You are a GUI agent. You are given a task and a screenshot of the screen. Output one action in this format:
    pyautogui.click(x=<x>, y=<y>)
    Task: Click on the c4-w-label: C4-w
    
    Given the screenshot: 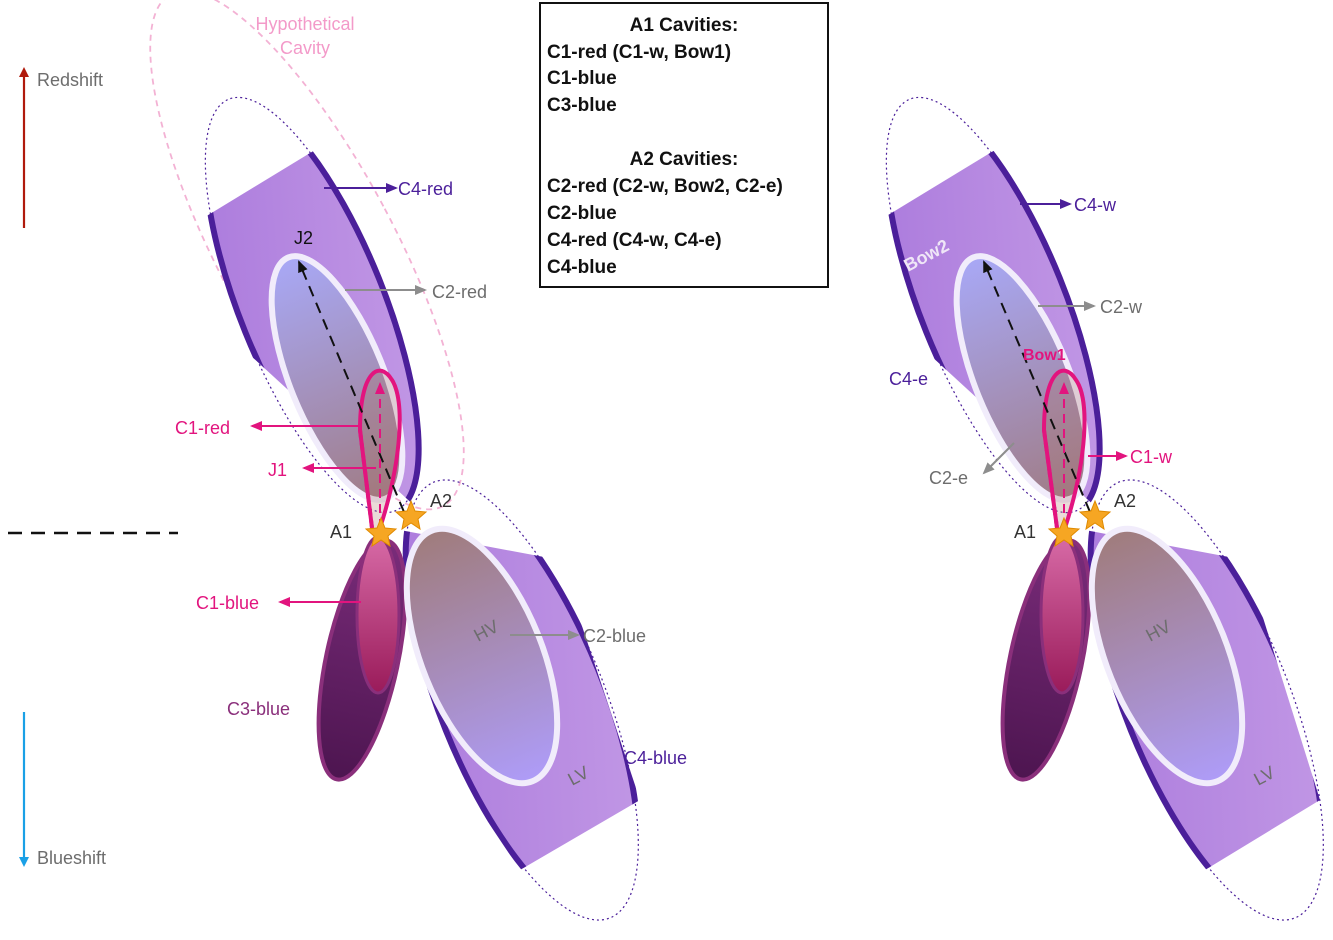 What is the action you would take?
    pyautogui.click(x=1095, y=205)
    